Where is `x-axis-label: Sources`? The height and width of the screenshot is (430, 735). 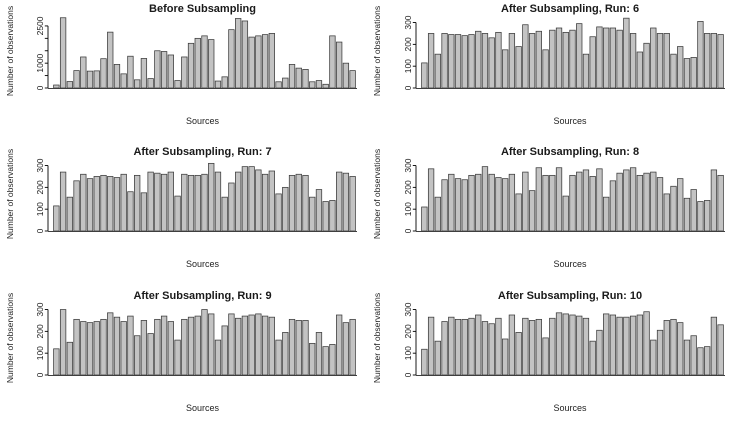 x-axis-label: Sources is located at coordinates (570, 407).